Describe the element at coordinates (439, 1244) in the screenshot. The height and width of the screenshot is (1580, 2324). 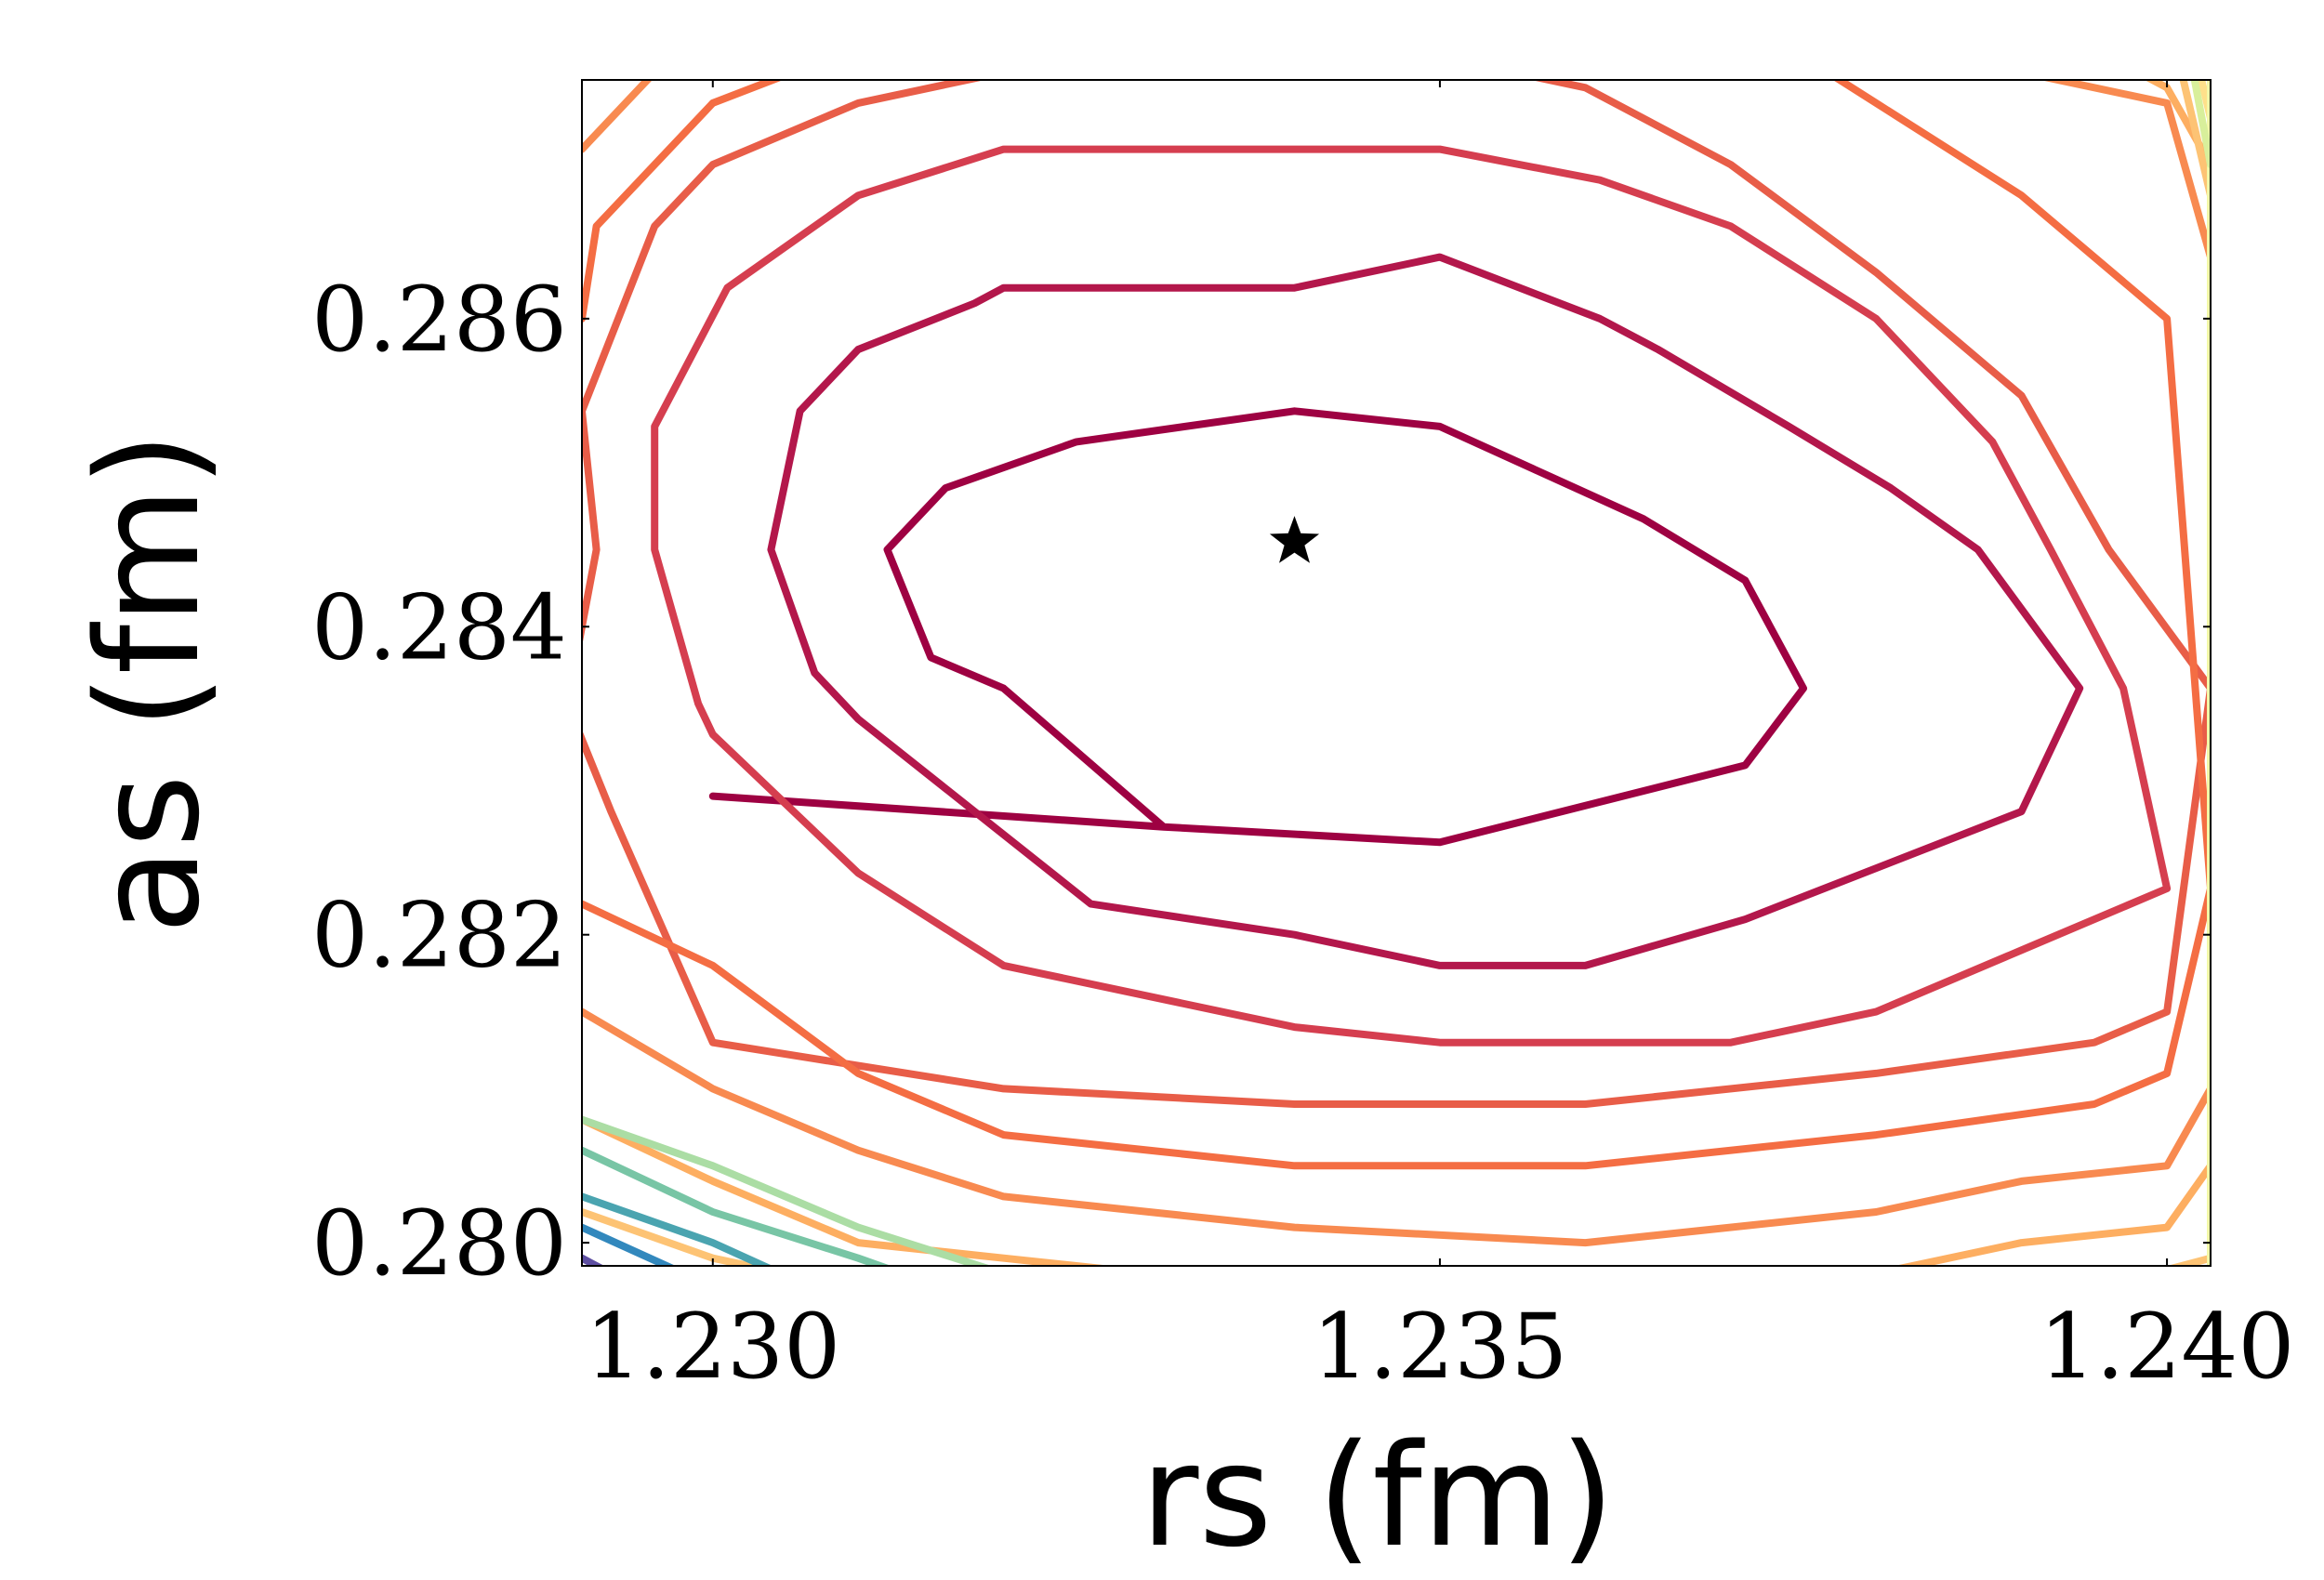
I see `y-tick-label-0: 0.280` at that location.